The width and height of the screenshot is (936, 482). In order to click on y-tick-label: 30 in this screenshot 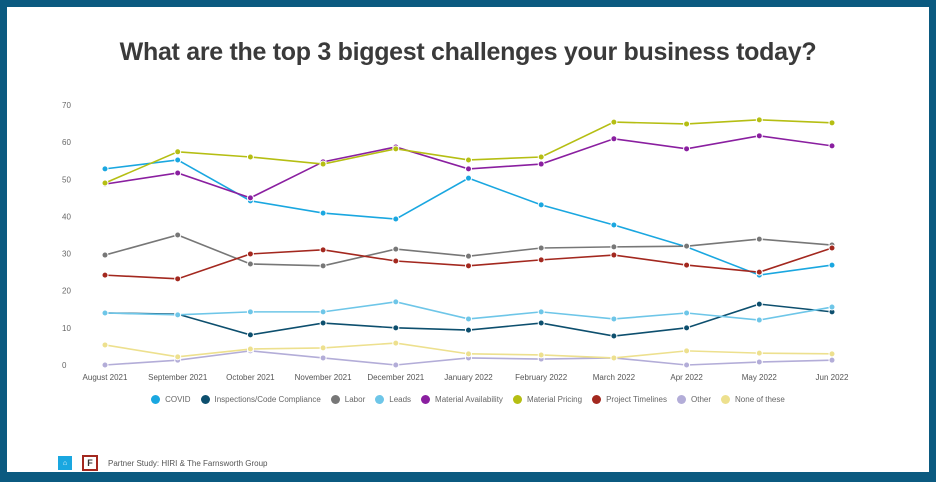, I will do `click(66, 254)`.